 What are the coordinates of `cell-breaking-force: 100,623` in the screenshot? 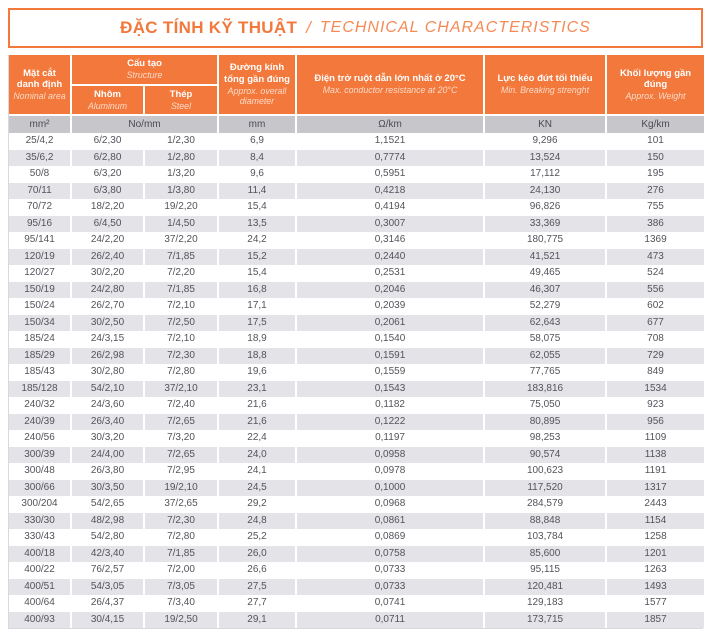 It's located at (546, 471).